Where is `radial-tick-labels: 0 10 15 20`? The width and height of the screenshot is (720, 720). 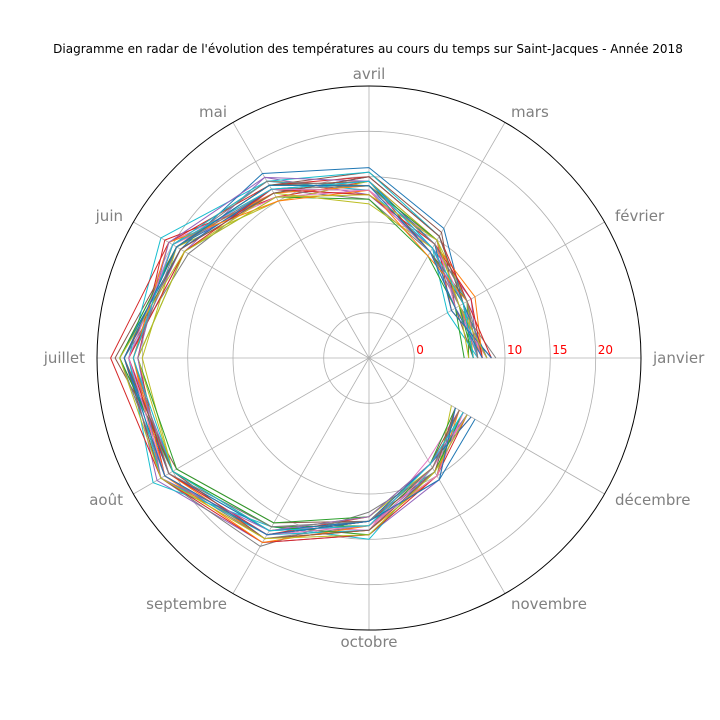
radial-tick-labels: 0 10 15 20 is located at coordinates (514, 350).